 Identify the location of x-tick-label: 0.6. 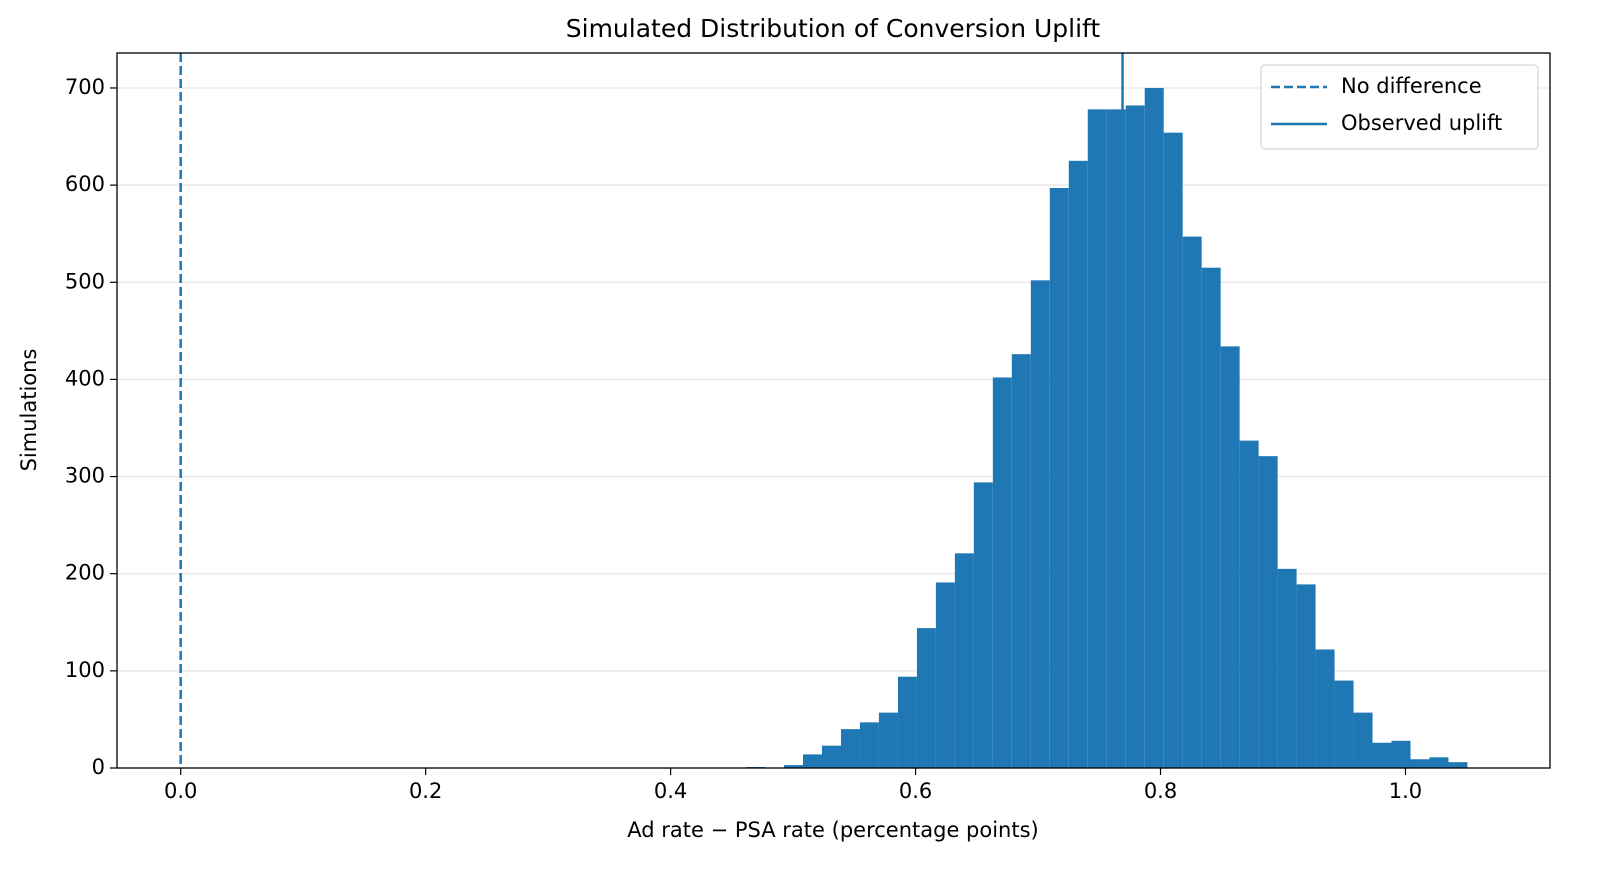
(915, 791).